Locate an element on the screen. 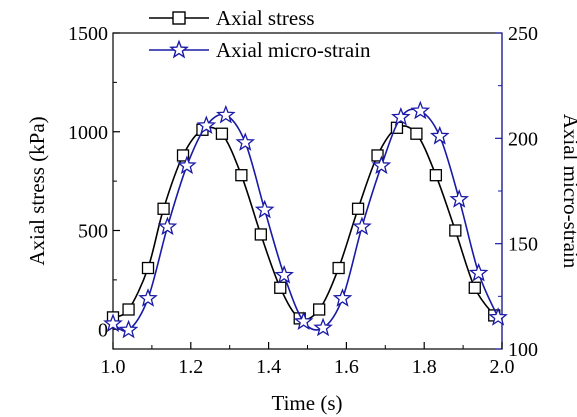 Image resolution: width=577 pixels, height=417 pixels. y-left-axis-title: Axial stress (kPa) is located at coordinates (37, 190).